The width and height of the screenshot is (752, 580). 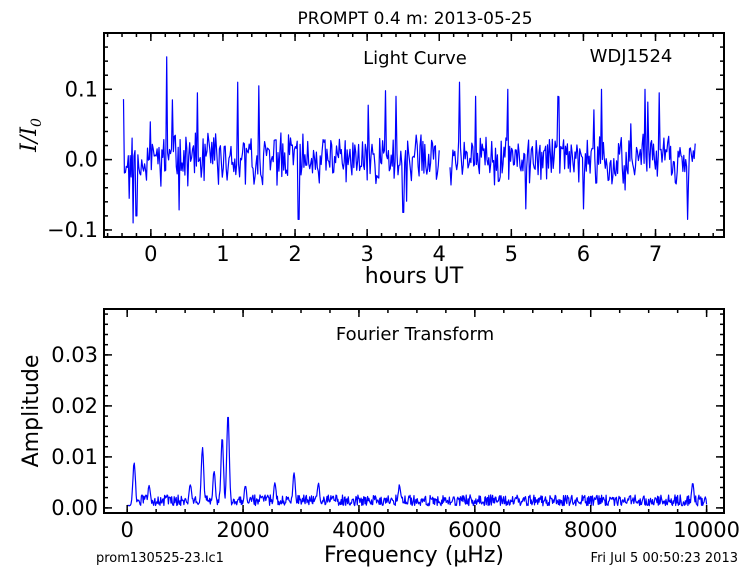 What do you see at coordinates (415, 58) in the screenshot?
I see `light-curve-title: Light Curve` at bounding box center [415, 58].